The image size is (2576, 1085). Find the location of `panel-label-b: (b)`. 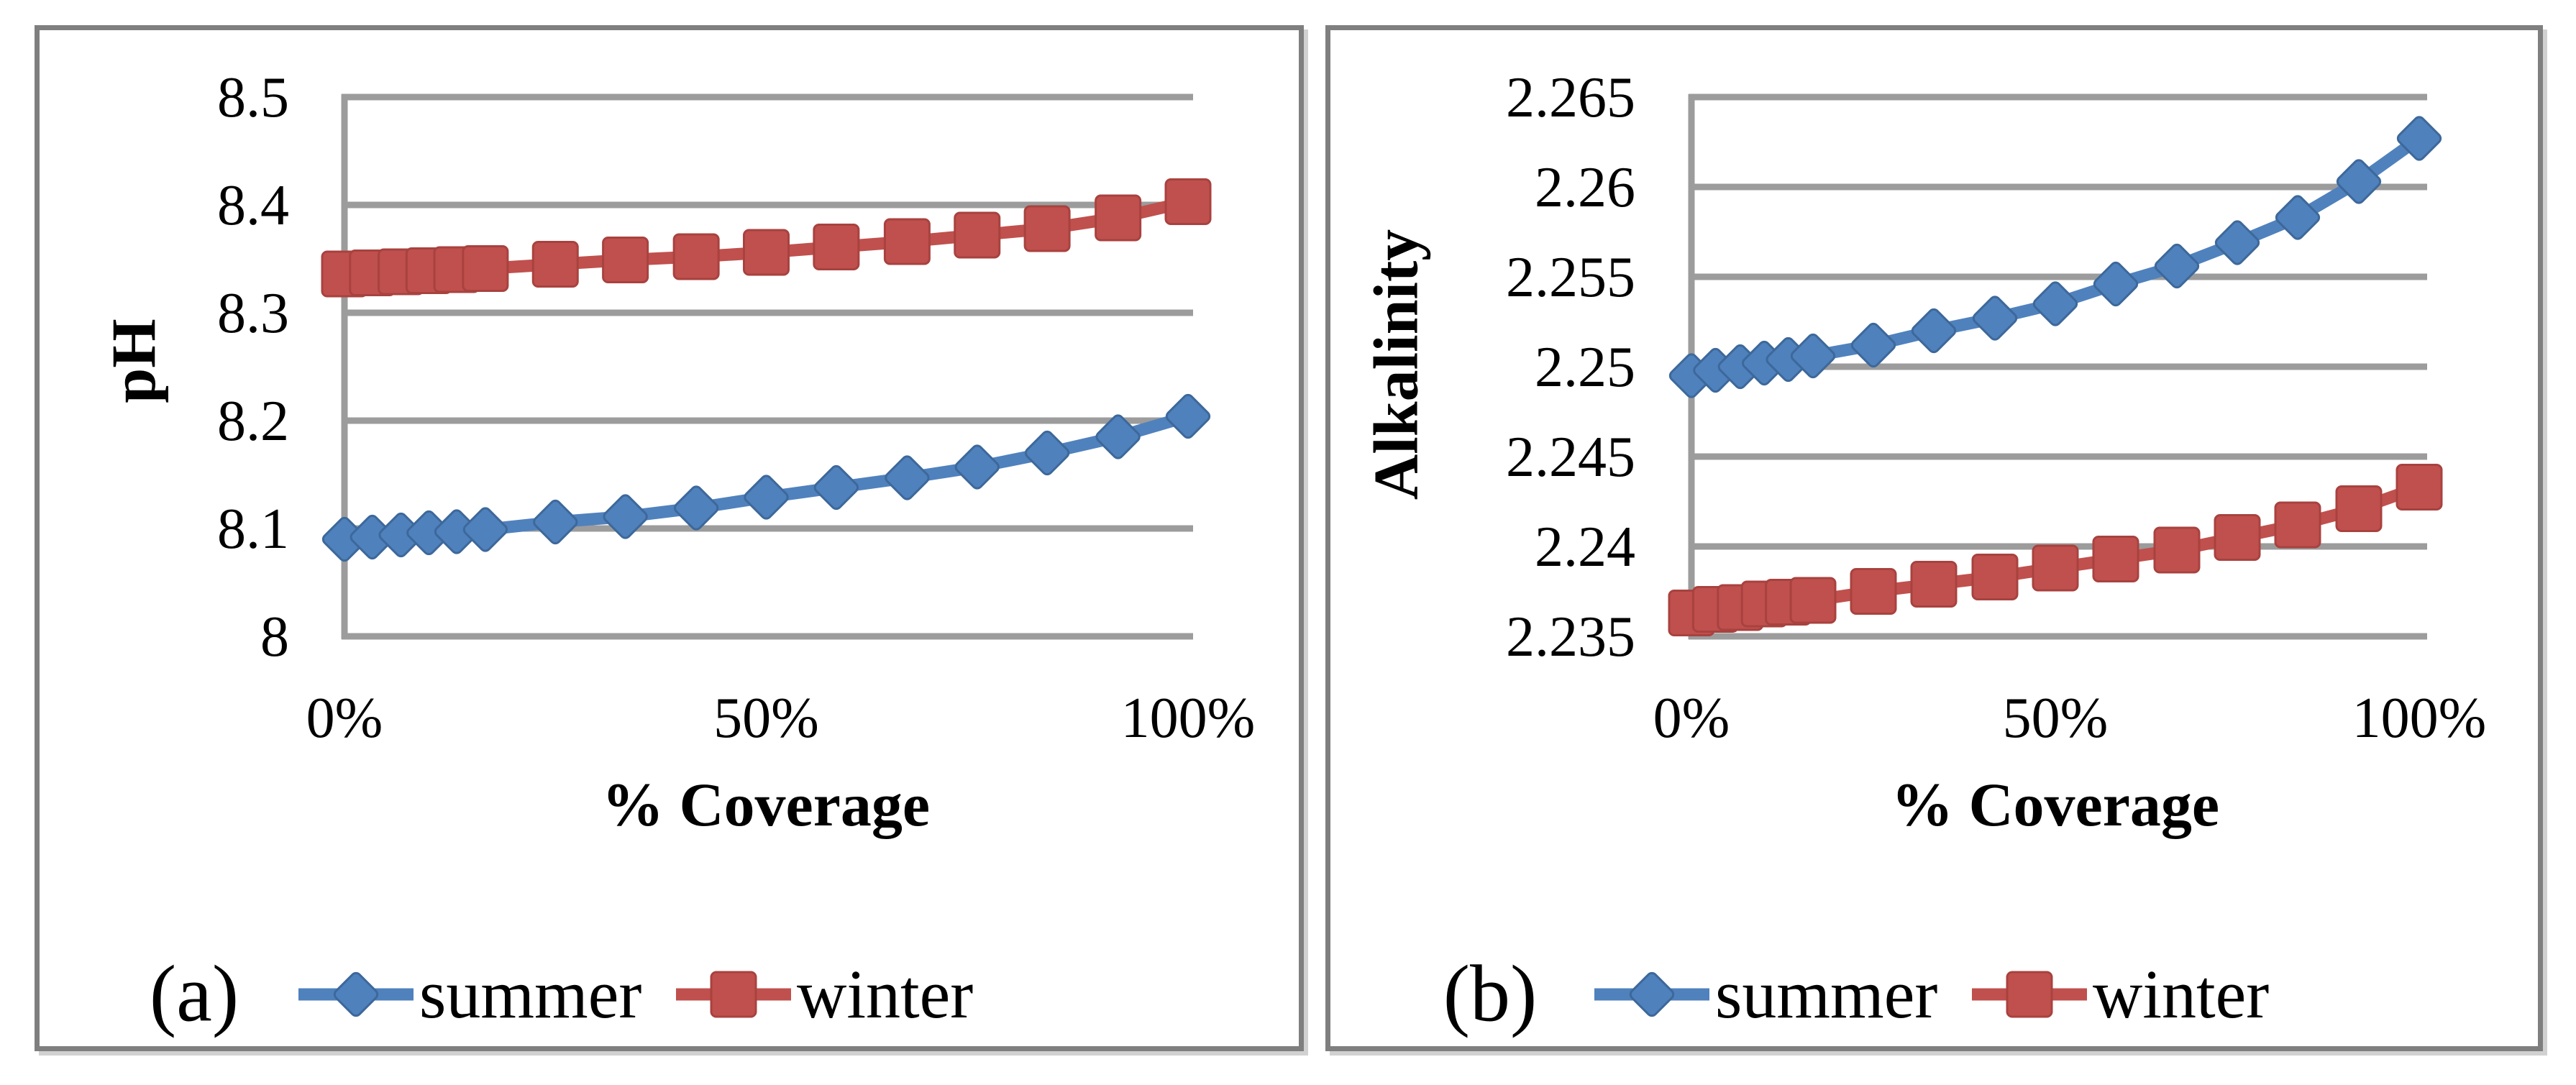

panel-label-b: (b) is located at coordinates (1490, 994).